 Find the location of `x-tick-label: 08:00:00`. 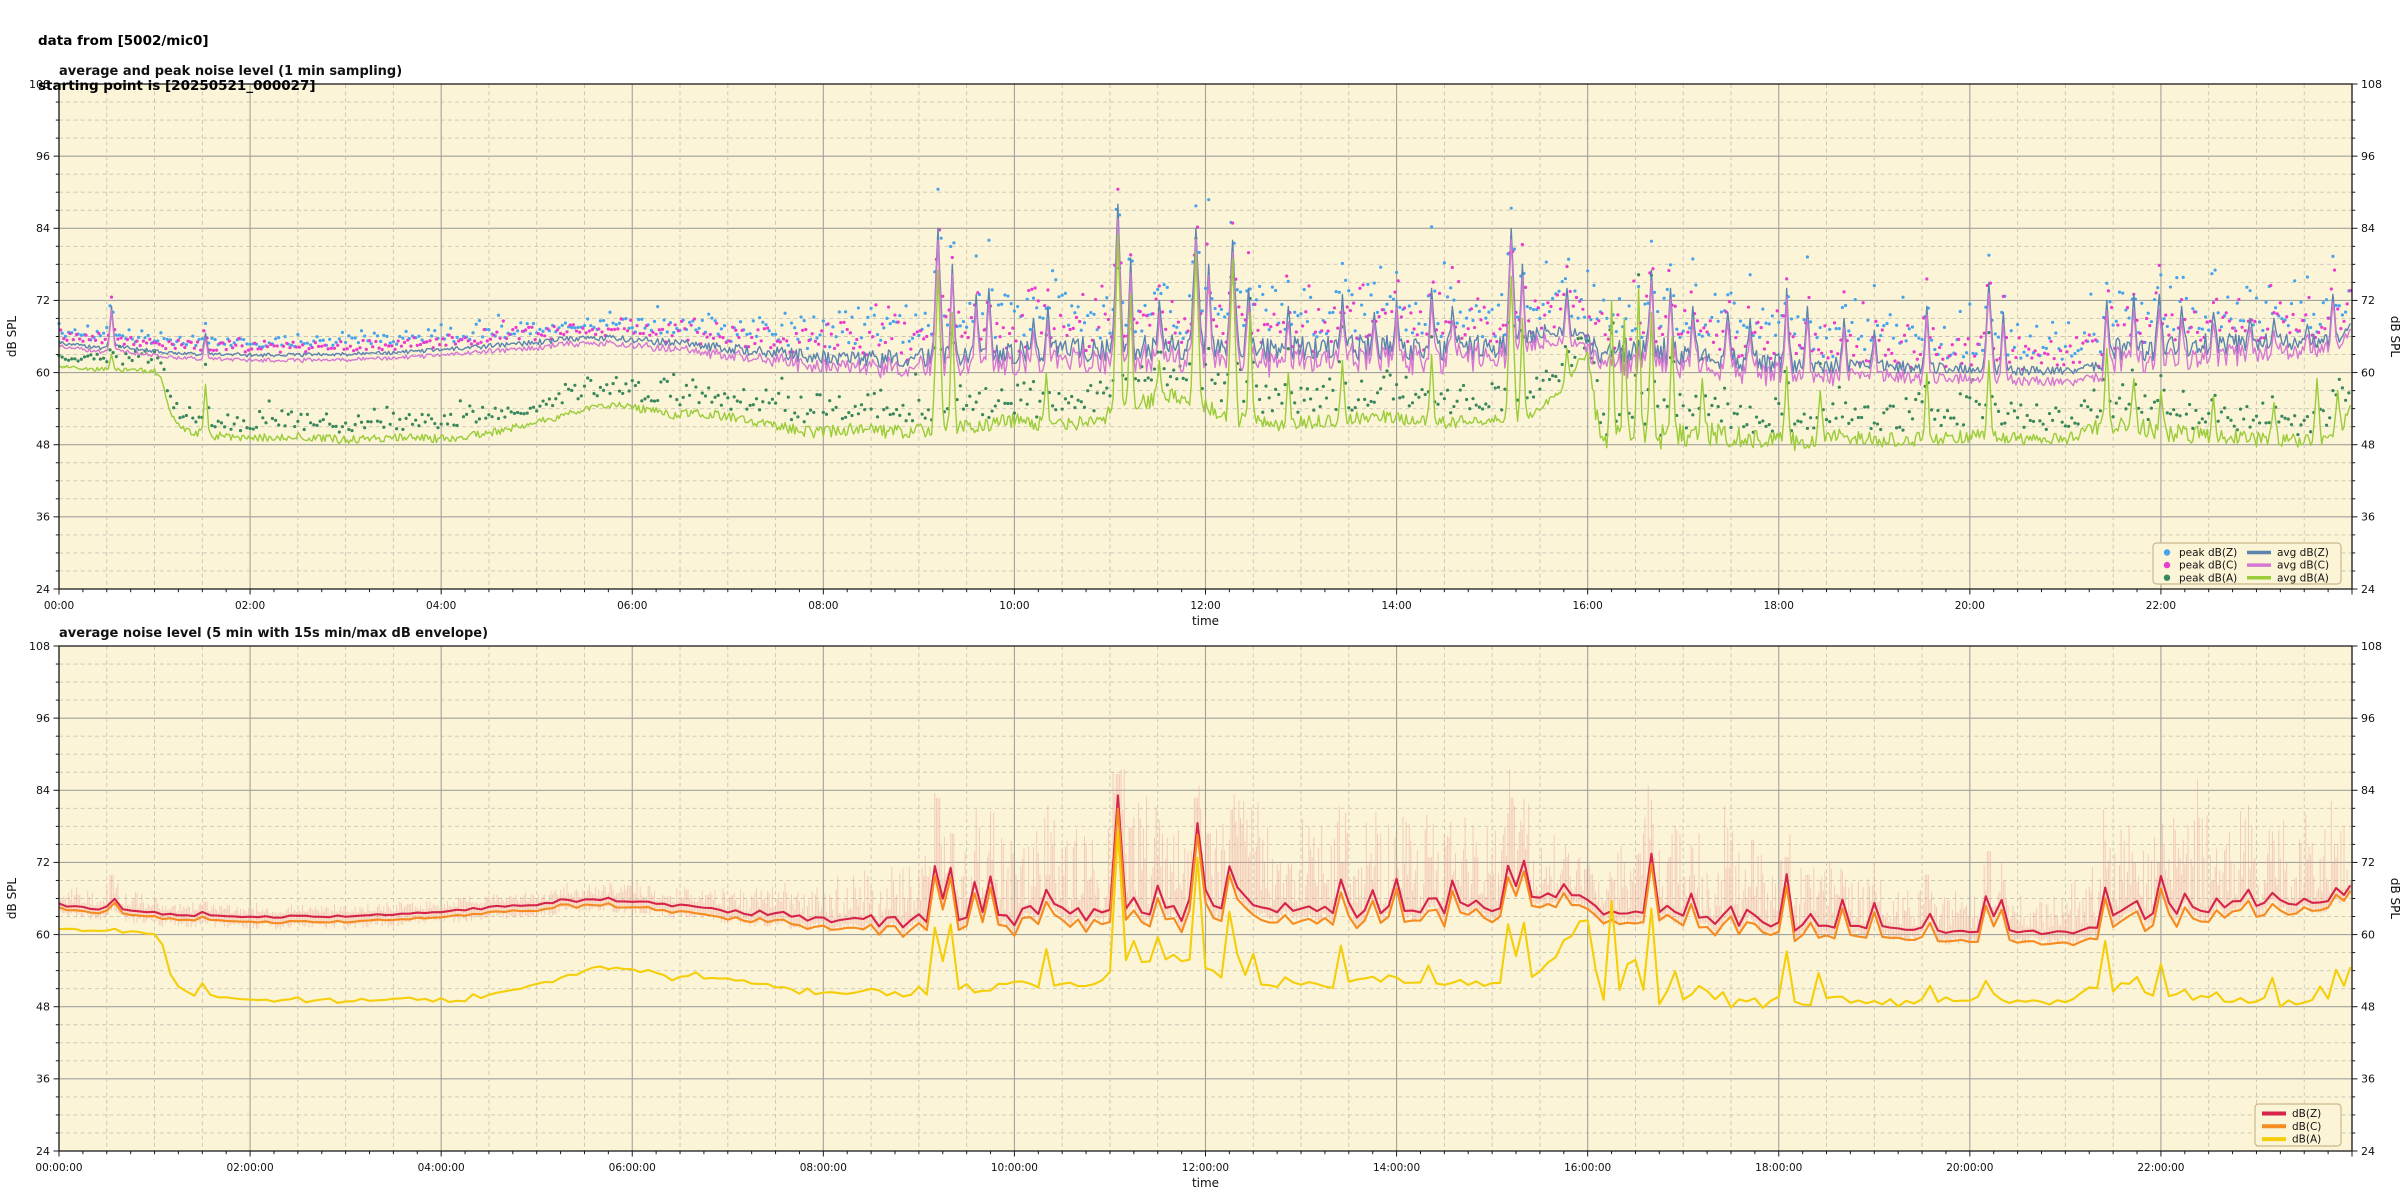

x-tick-label: 08:00:00 is located at coordinates (823, 1168).